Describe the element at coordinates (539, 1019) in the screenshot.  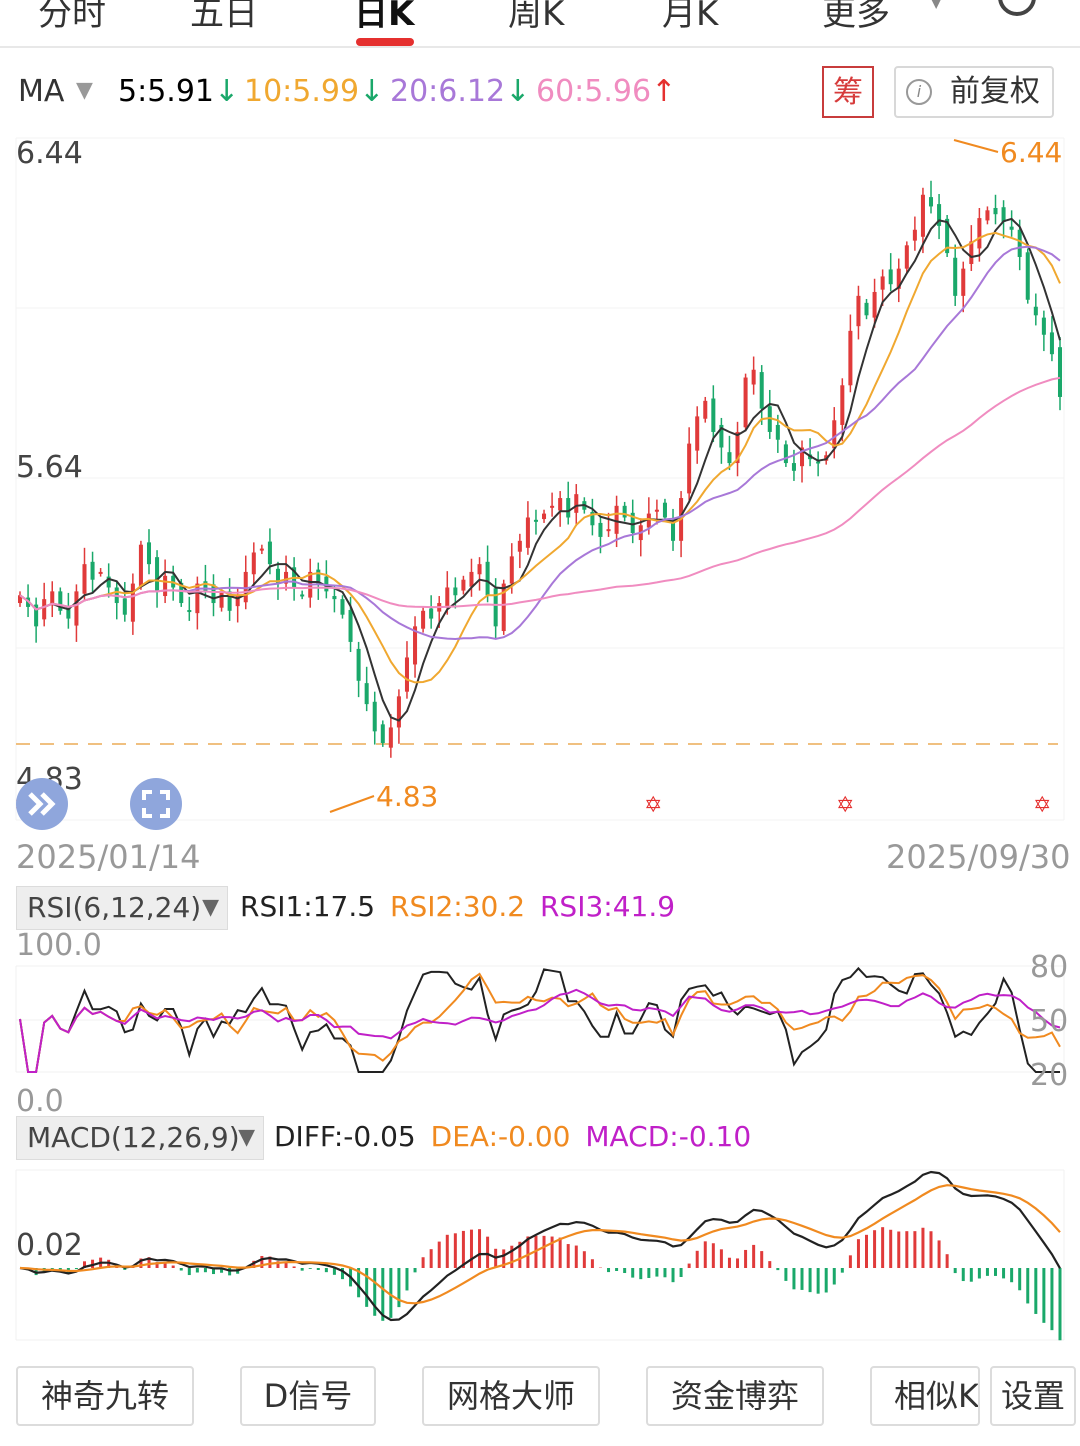
I see `rsi1-line` at that location.